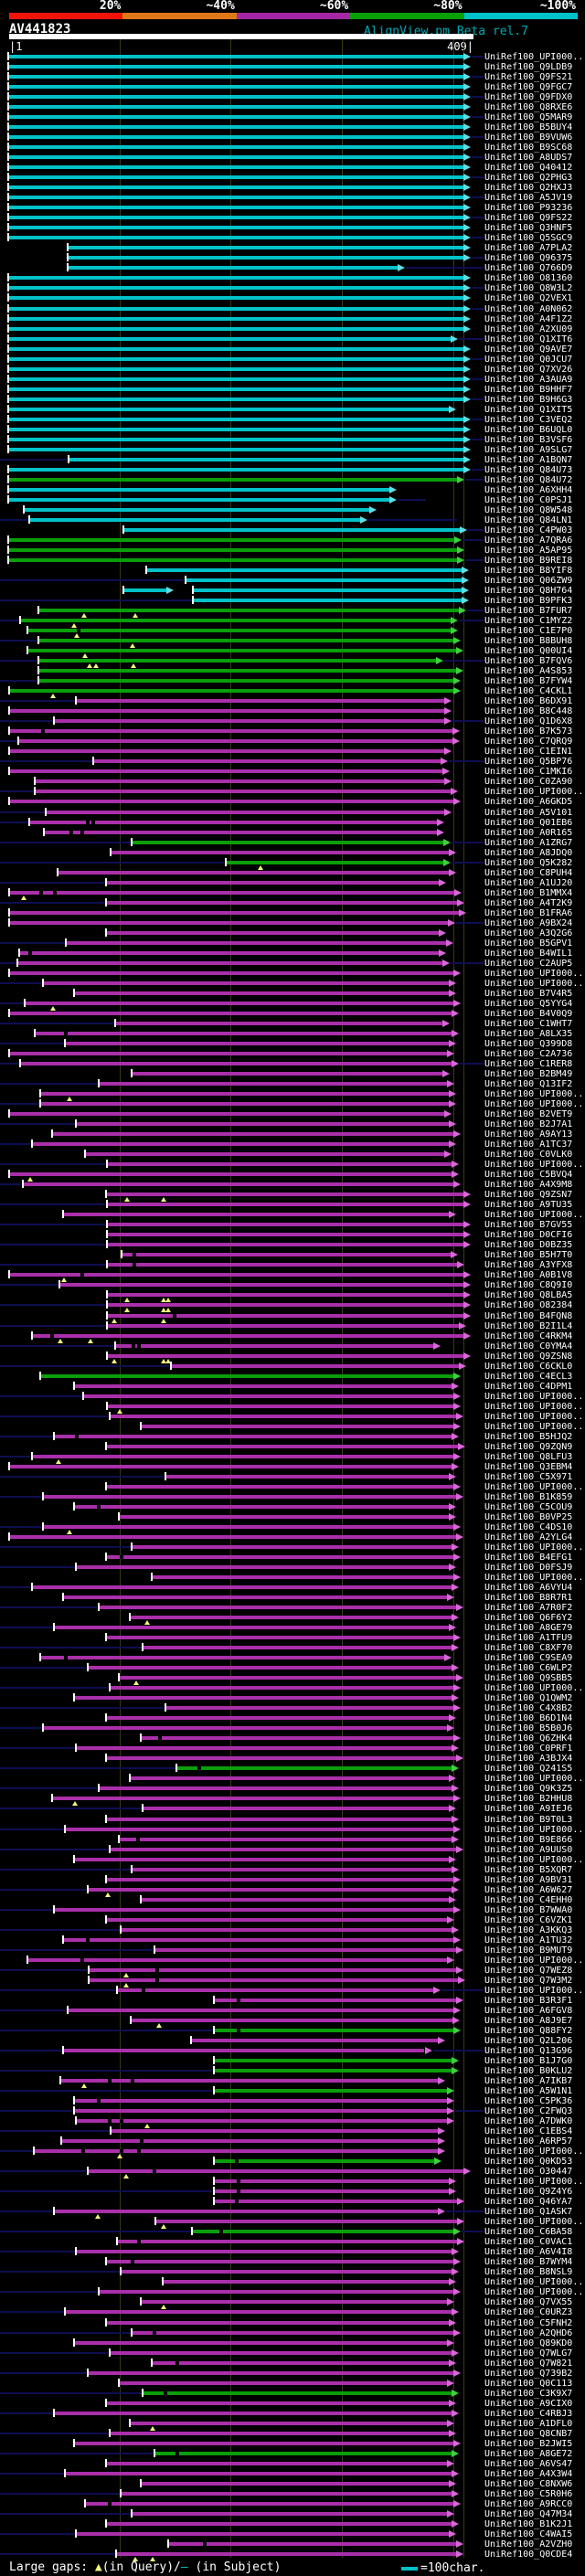 Image resolution: width=585 pixels, height=2576 pixels. I want to click on subject-label: UniRef100_Q1D6X8, so click(529, 721).